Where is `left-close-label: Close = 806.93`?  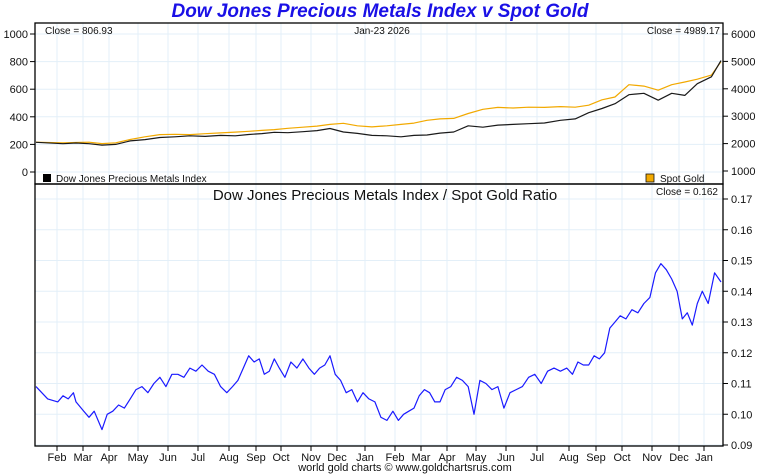 left-close-label: Close = 806.93 is located at coordinates (79, 31).